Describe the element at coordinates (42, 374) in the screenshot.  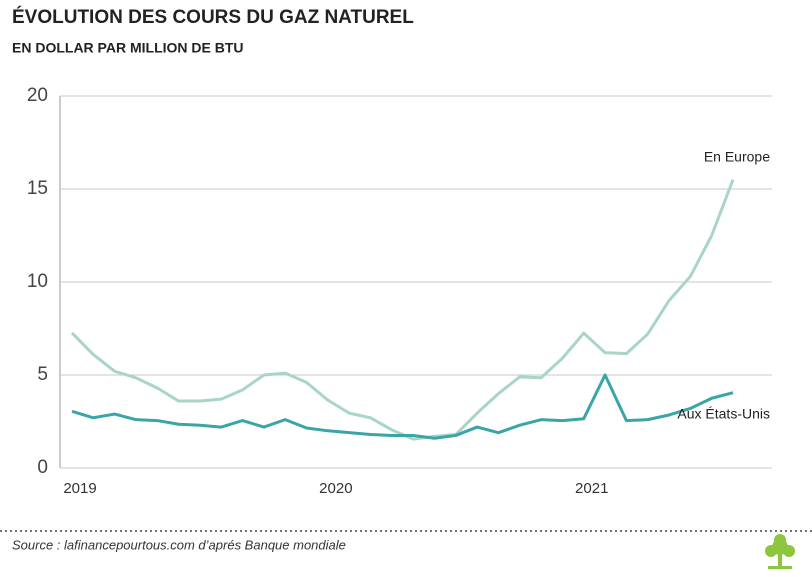
I see `y-tick-label: 5` at that location.